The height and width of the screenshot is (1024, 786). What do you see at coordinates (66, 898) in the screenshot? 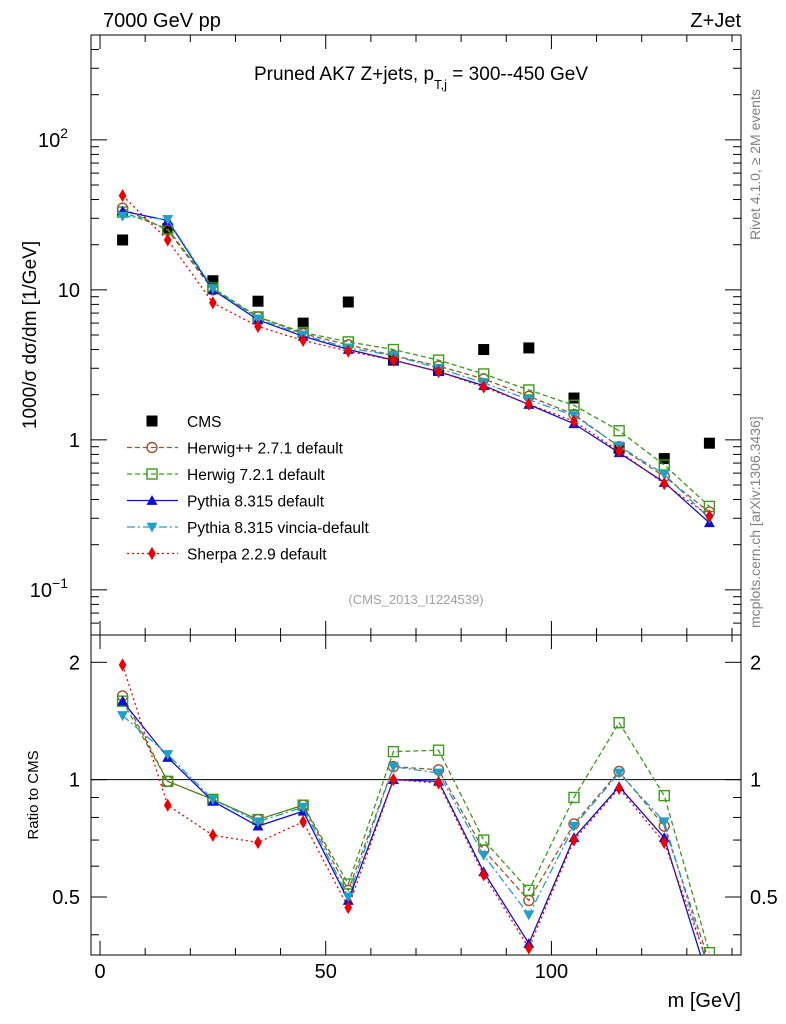
I see `ratio-y-tick-label-left: 0.5` at bounding box center [66, 898].